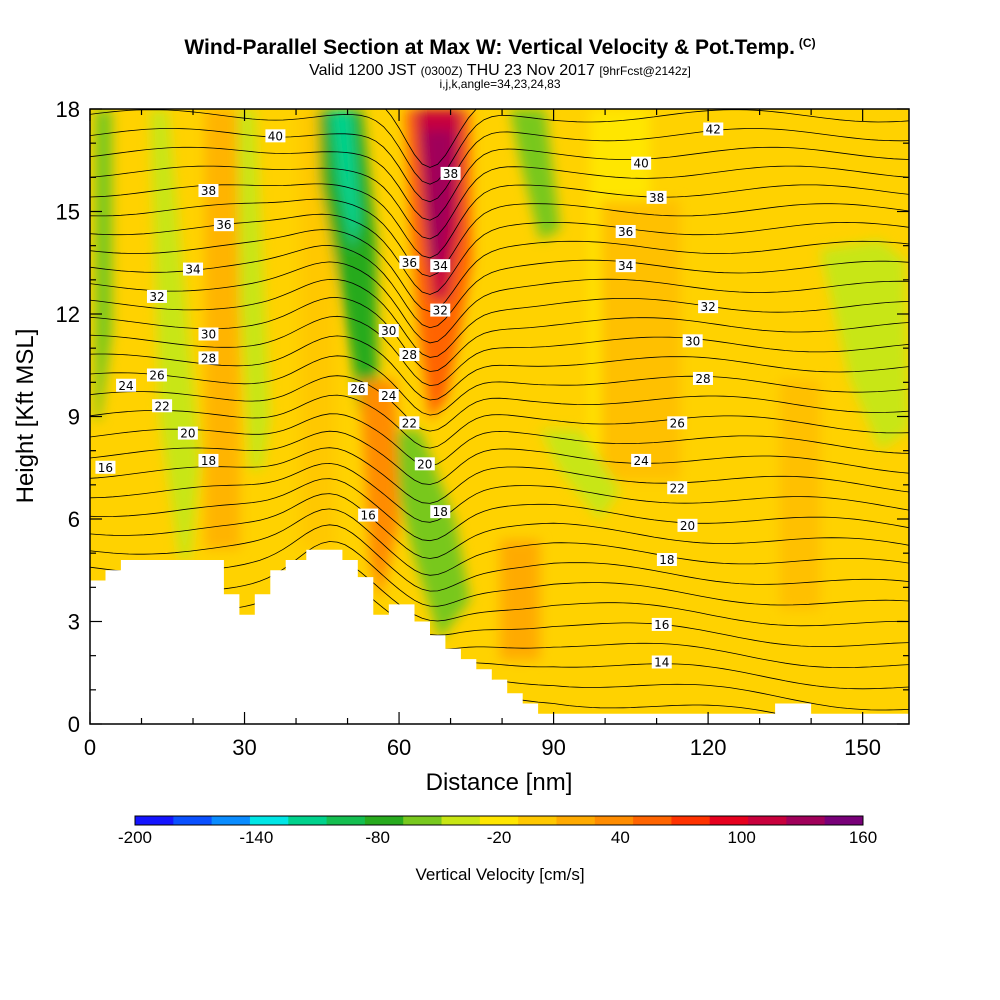  Describe the element at coordinates (741, 837) in the screenshot. I see `colorbar-tick-label: 100` at that location.